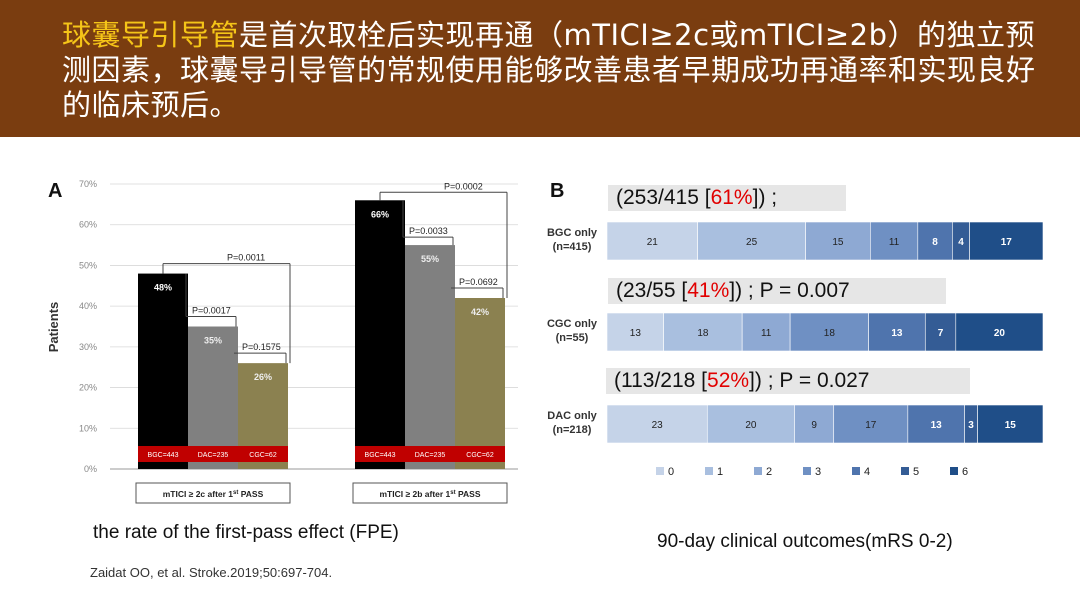 The height and width of the screenshot is (608, 1080). Describe the element at coordinates (151, 35) in the screenshot. I see `banner-highlight: 球囊导引导管` at that location.